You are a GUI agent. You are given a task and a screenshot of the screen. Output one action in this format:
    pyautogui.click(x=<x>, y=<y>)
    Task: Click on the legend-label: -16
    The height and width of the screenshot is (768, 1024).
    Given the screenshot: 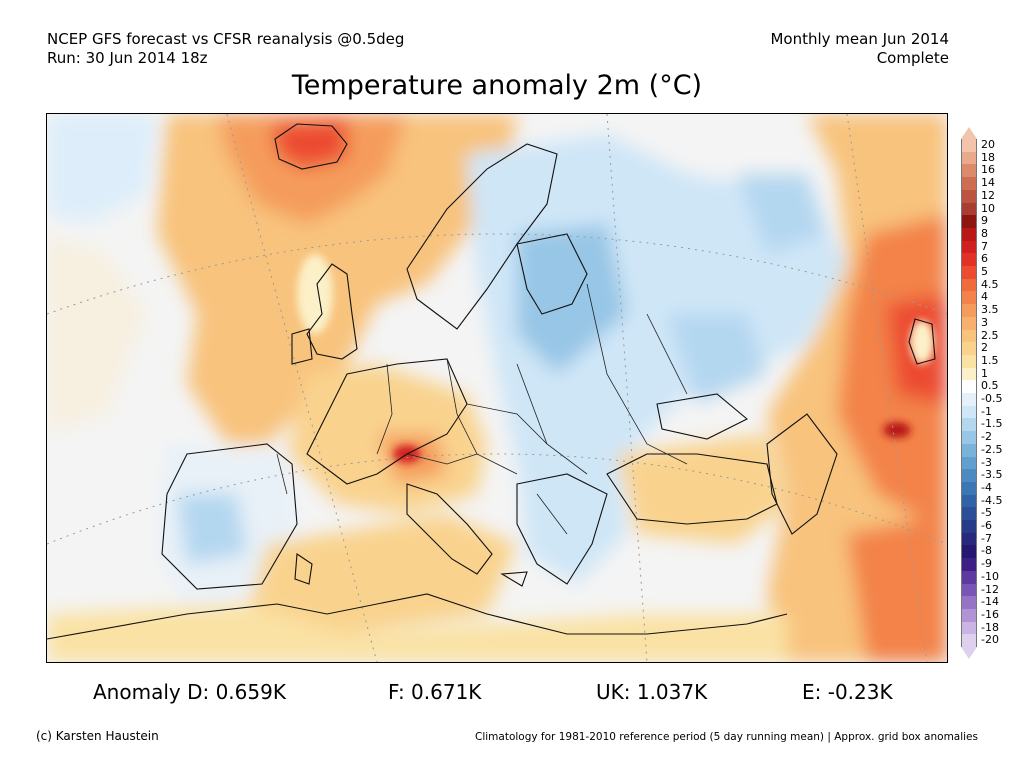 What is the action you would take?
    pyautogui.click(x=990, y=614)
    